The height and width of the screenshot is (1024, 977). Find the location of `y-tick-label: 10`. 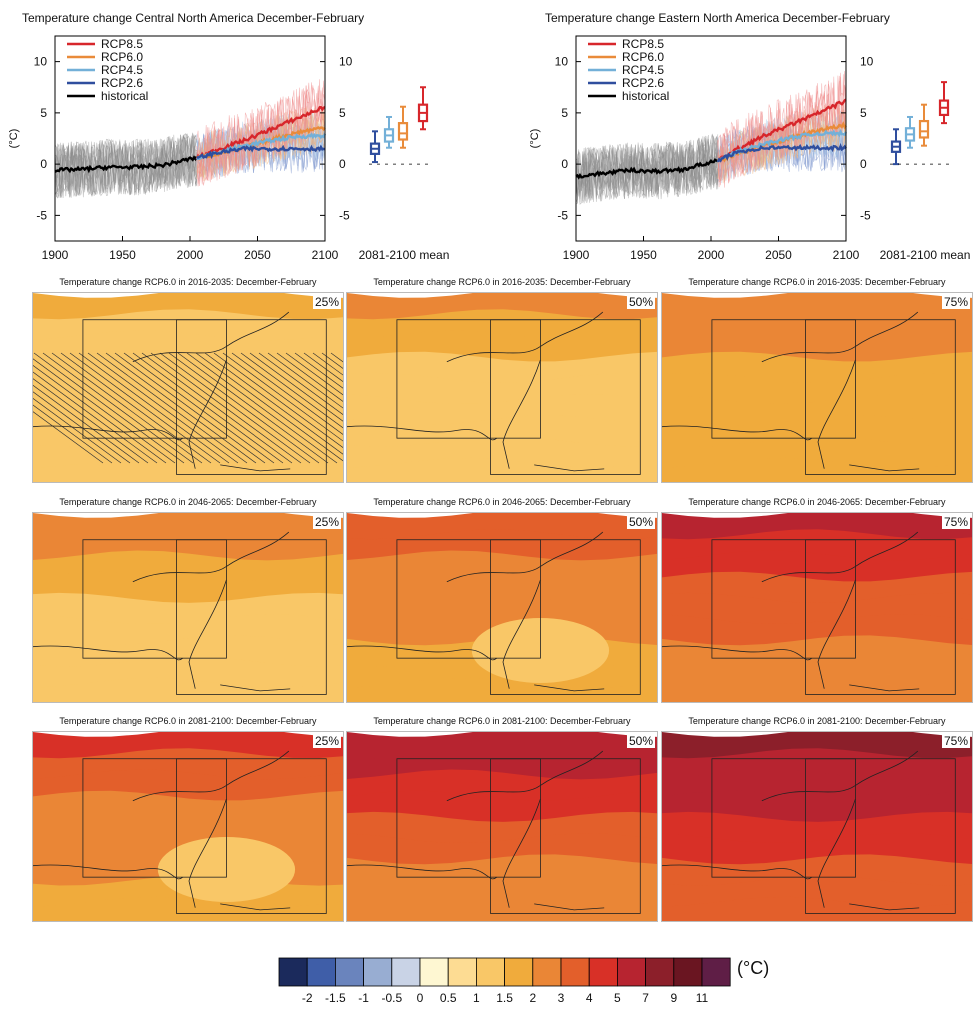

y-tick-label: 10 is located at coordinates (562, 62).